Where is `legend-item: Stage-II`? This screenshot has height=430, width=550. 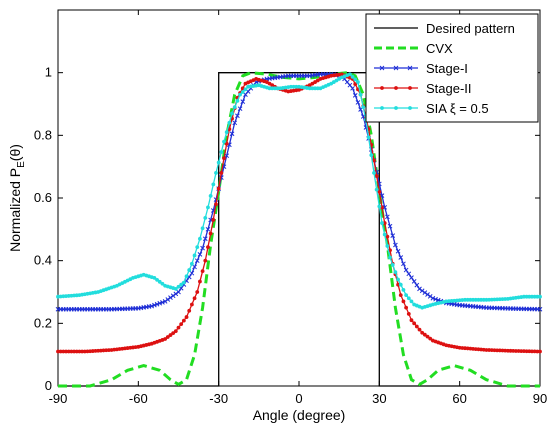 legend-item: Stage-II is located at coordinates (423, 88).